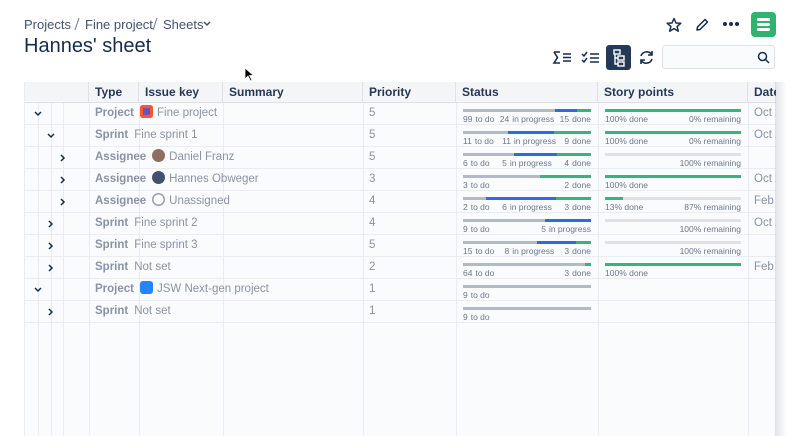  What do you see at coordinates (673, 207) in the screenshot?
I see `story-labels: 13% done 87% remaining` at bounding box center [673, 207].